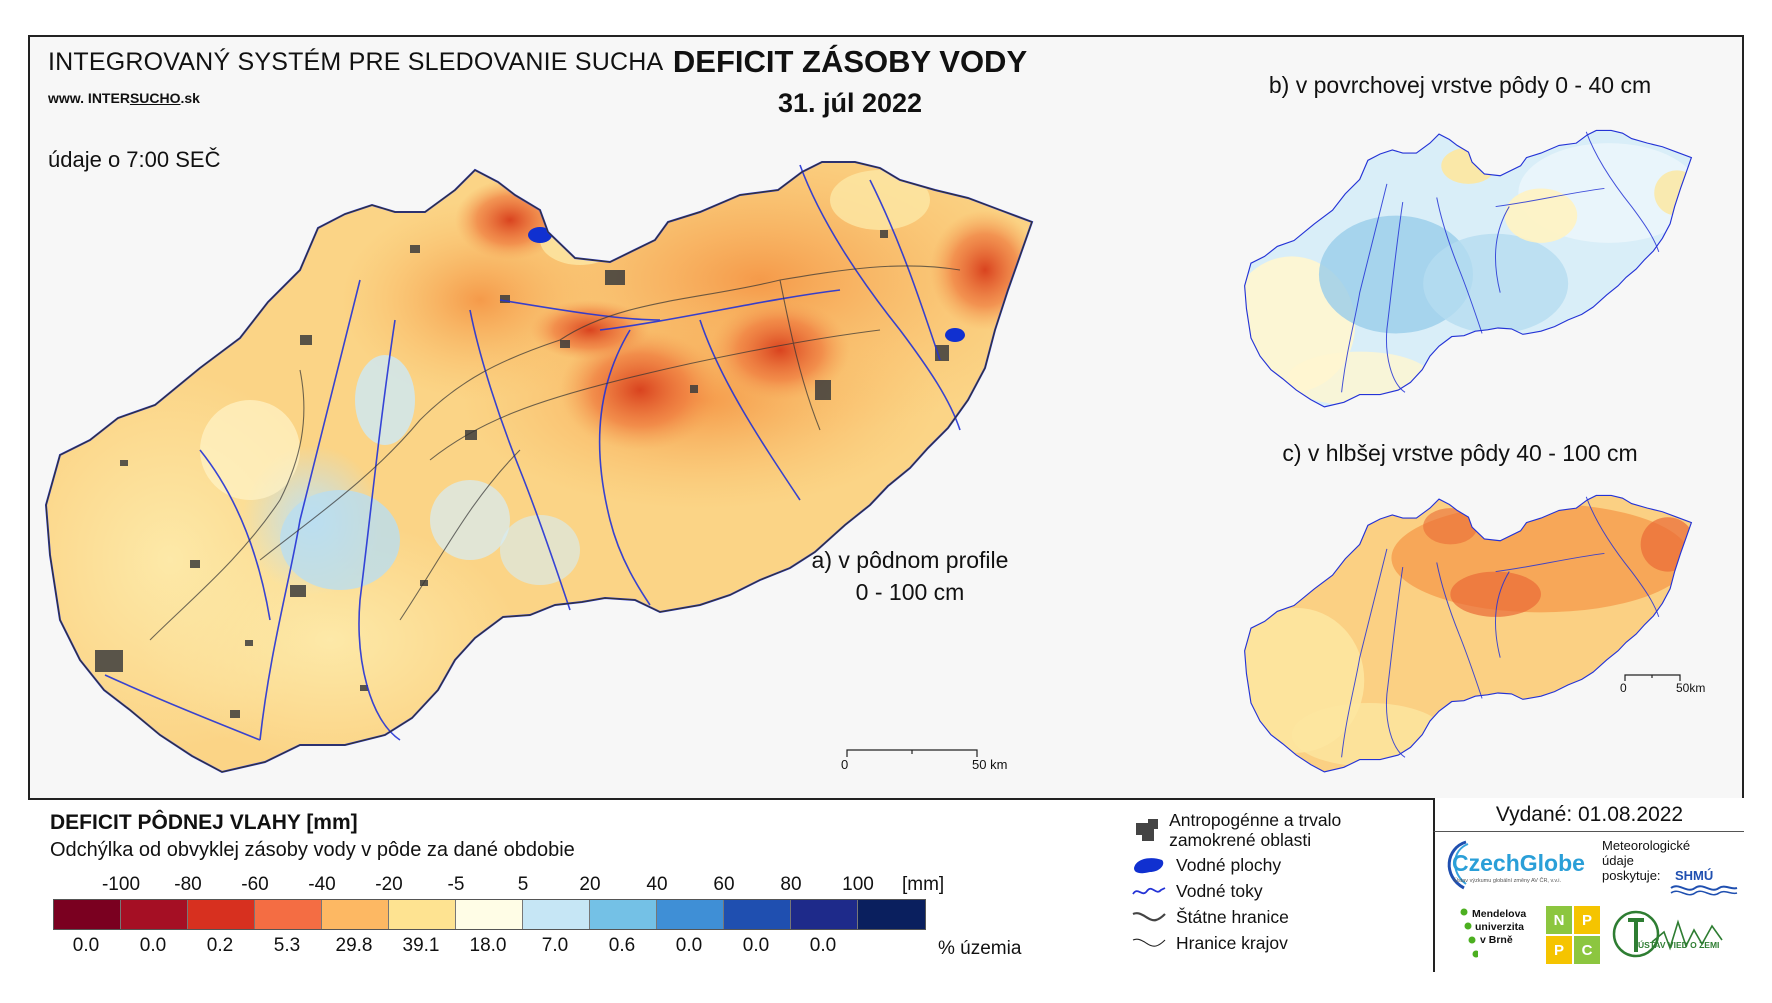 The height and width of the screenshot is (1003, 1772). I want to click on symbol-urban: Antropogénne a trvalo zamokrené oblasti, so click(1280, 830).